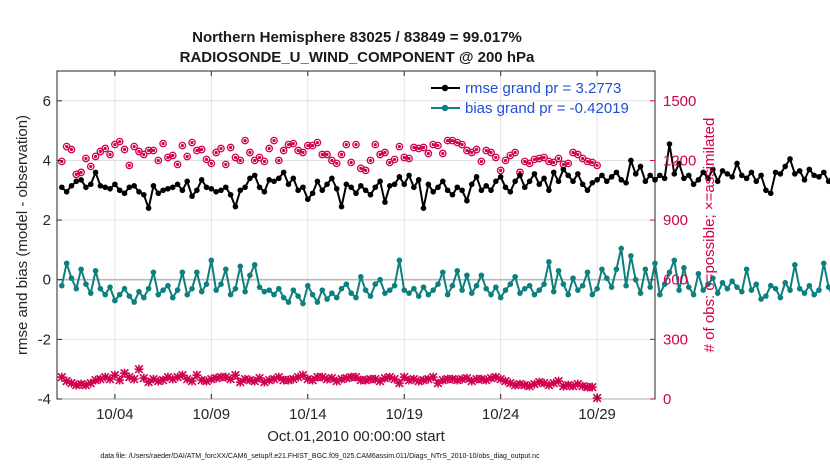 This screenshot has width=830, height=470. What do you see at coordinates (168, 377) in the screenshot?
I see `obs-assimilated-marker` at bounding box center [168, 377].